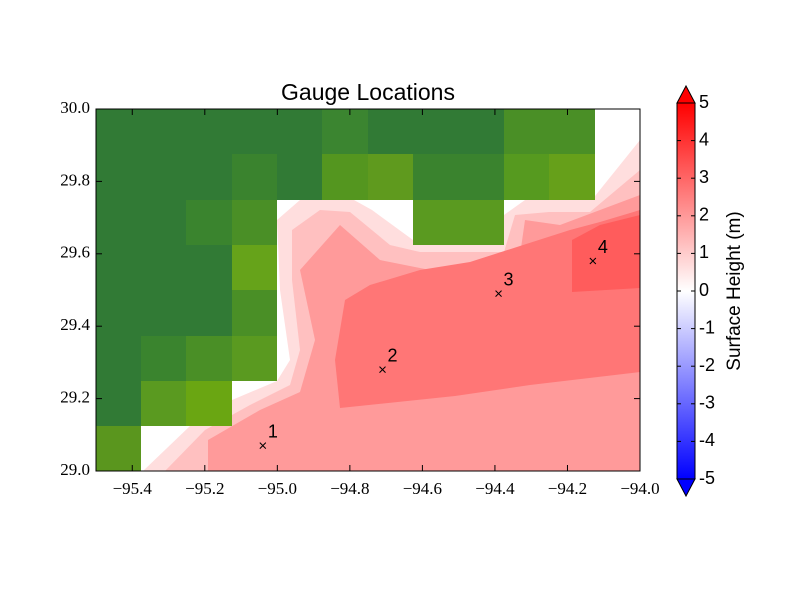 This screenshot has width=800, height=600. What do you see at coordinates (707, 478) in the screenshot?
I see `colorbar-tick-label: -5` at bounding box center [707, 478].